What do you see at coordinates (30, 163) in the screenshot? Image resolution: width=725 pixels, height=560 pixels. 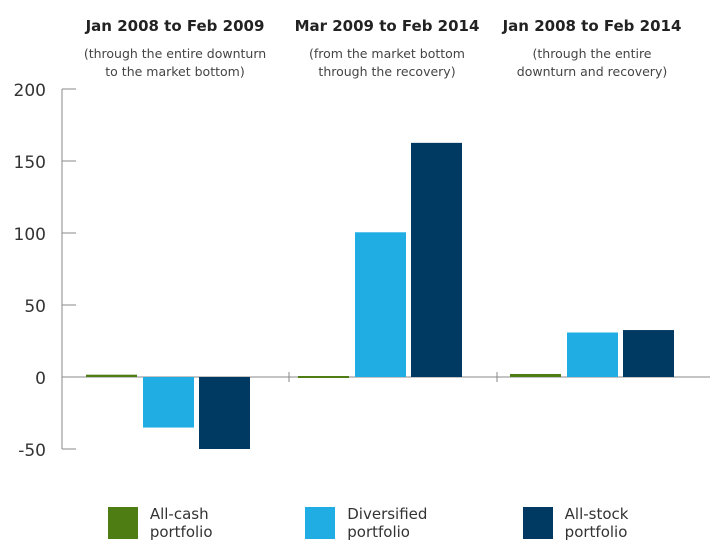 I see `y-tick-label: 150` at bounding box center [30, 163].